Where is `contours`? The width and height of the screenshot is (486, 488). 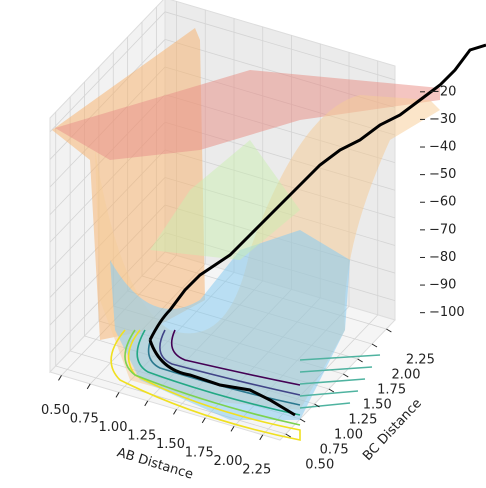 contours is located at coordinates (245, 385).